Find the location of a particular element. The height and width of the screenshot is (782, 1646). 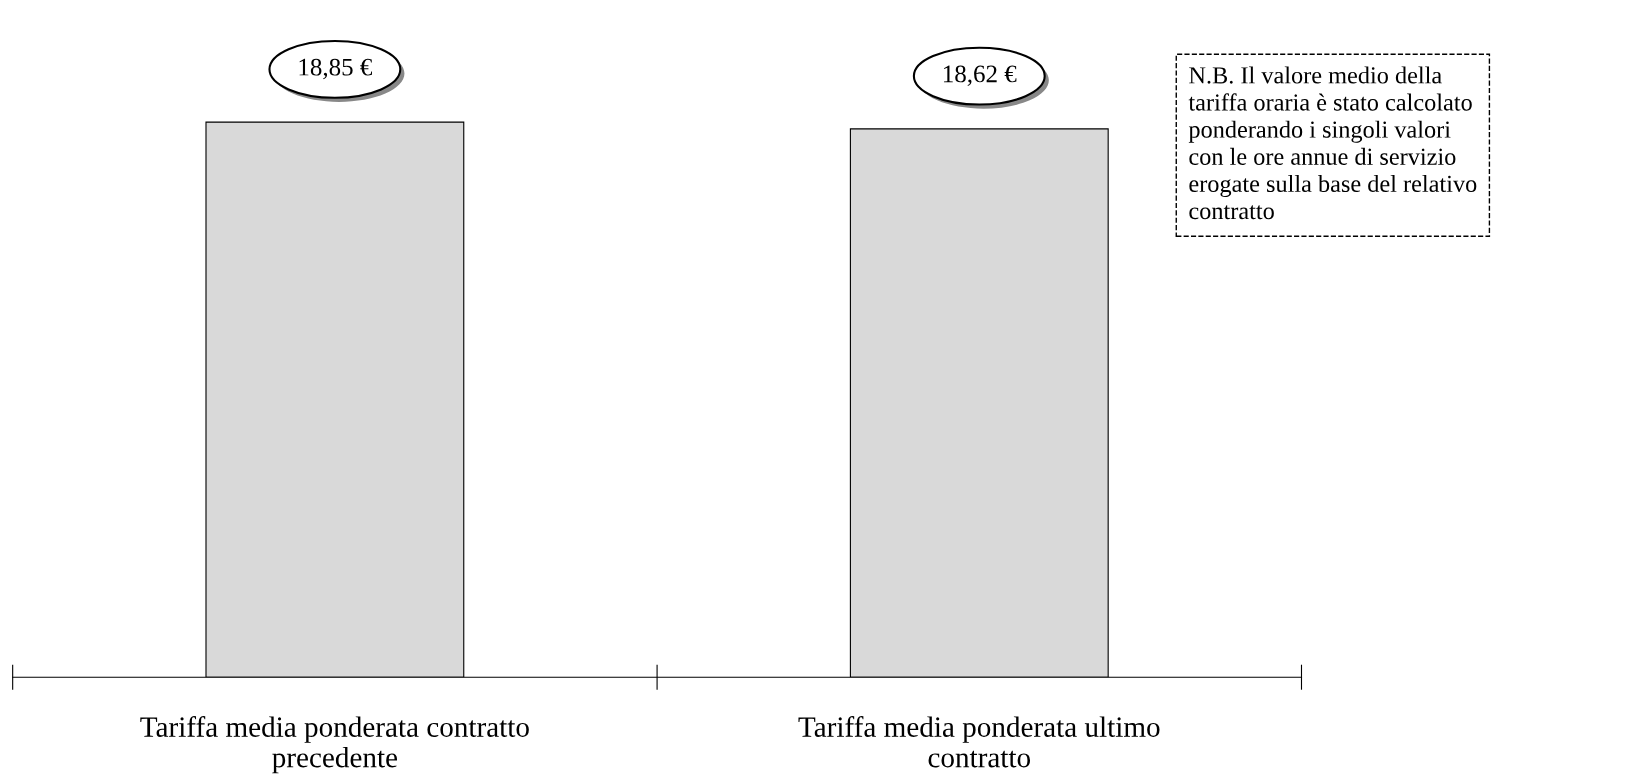

data-label: 18,62 € is located at coordinates (980, 75).